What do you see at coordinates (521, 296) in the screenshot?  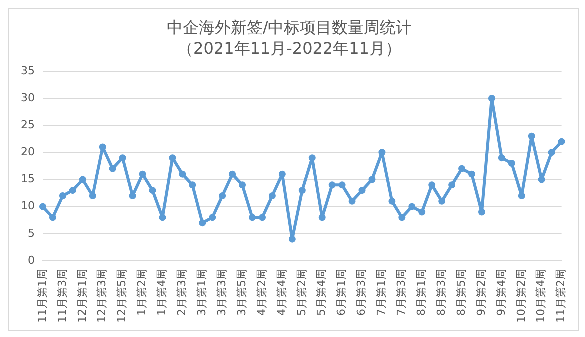 I see `x-tick-label: 10月第2周` at bounding box center [521, 296].